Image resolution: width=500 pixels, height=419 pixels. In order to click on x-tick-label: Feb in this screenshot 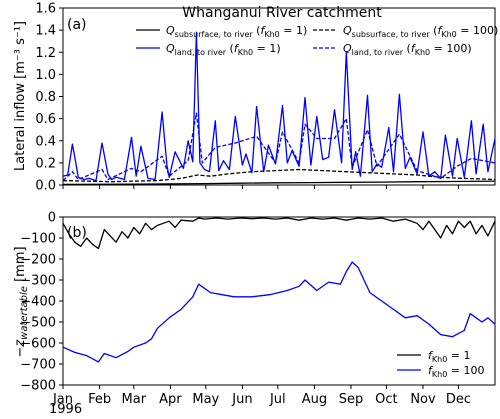, I will do `click(99, 399)`.